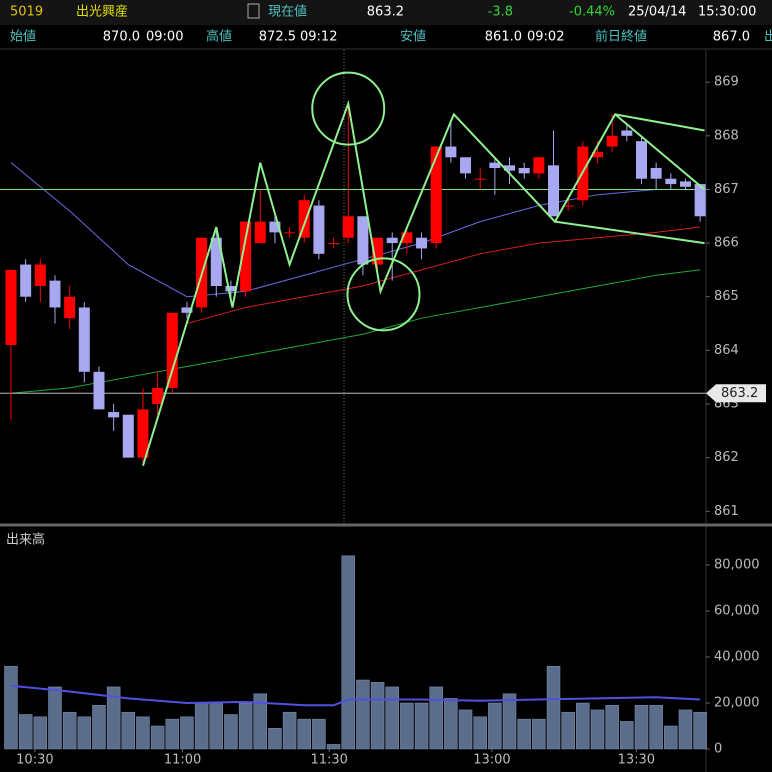 This screenshot has height=772, width=772. What do you see at coordinates (726, 457) in the screenshot?
I see `y-tick-label: 862` at bounding box center [726, 457].